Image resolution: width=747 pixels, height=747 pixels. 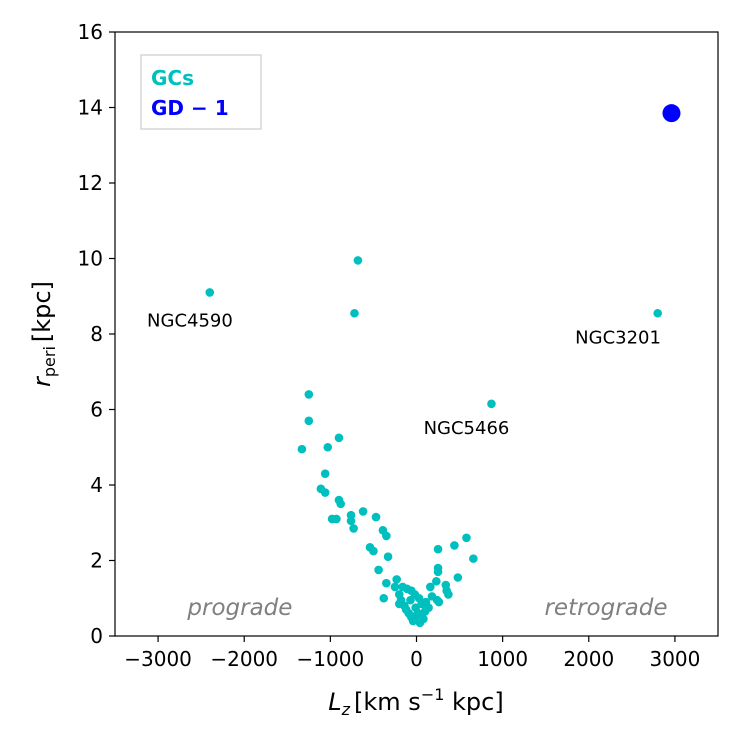 I want to click on legend-entry-gcs: GCs, so click(x=172, y=78).